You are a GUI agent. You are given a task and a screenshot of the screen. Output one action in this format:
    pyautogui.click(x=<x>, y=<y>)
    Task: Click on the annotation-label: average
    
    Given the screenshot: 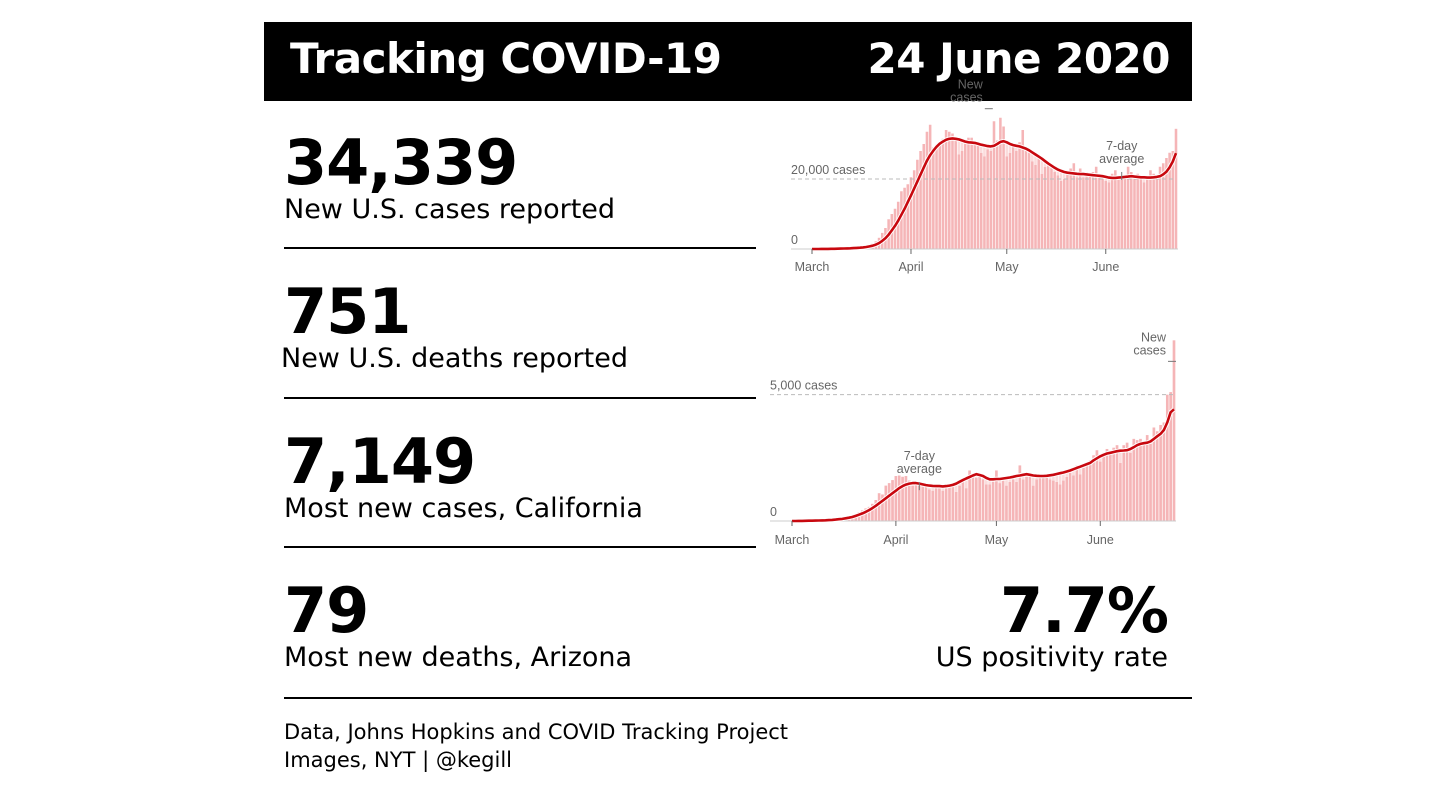 What is the action you would take?
    pyautogui.click(x=1121, y=159)
    